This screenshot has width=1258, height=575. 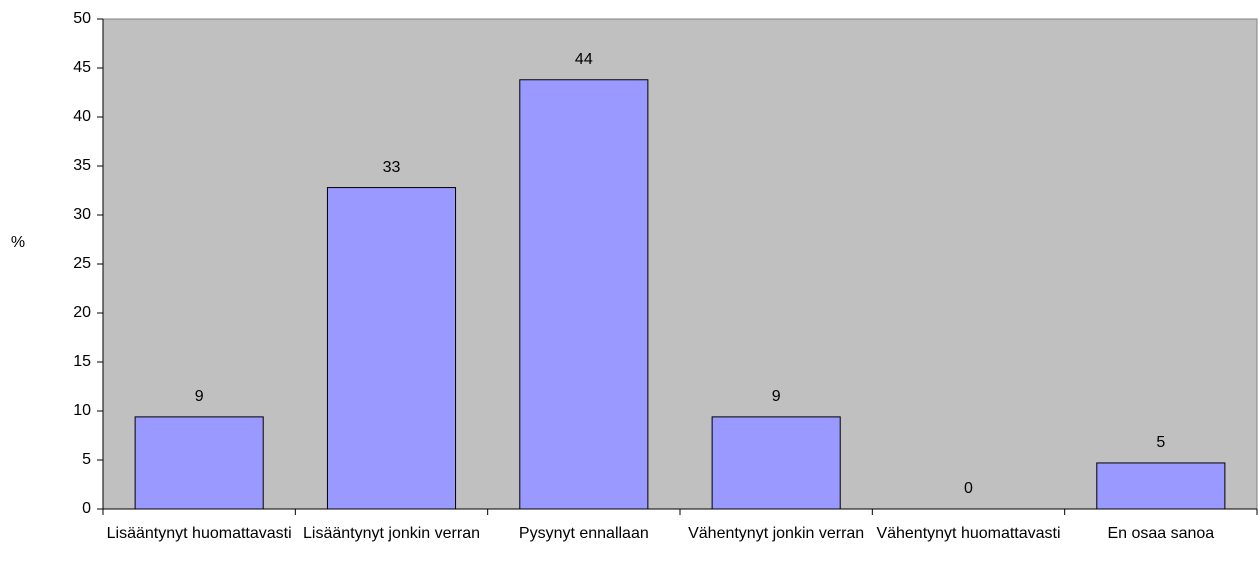 I want to click on x-tick-label: Lisääntynyt huomattavasti, so click(x=199, y=533).